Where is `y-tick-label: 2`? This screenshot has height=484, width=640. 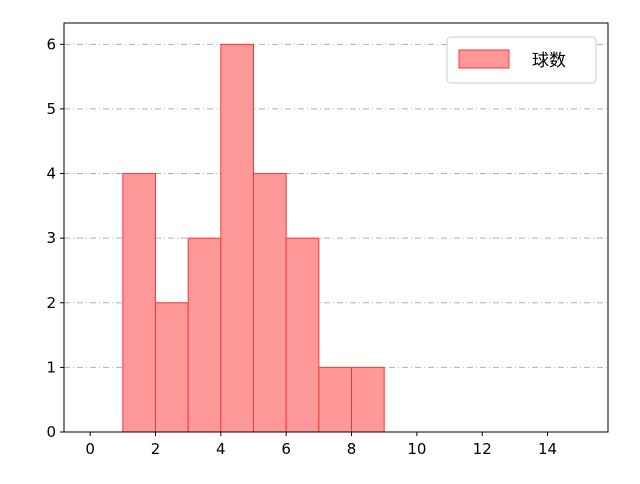
y-tick-label: 2 is located at coordinates (51, 303).